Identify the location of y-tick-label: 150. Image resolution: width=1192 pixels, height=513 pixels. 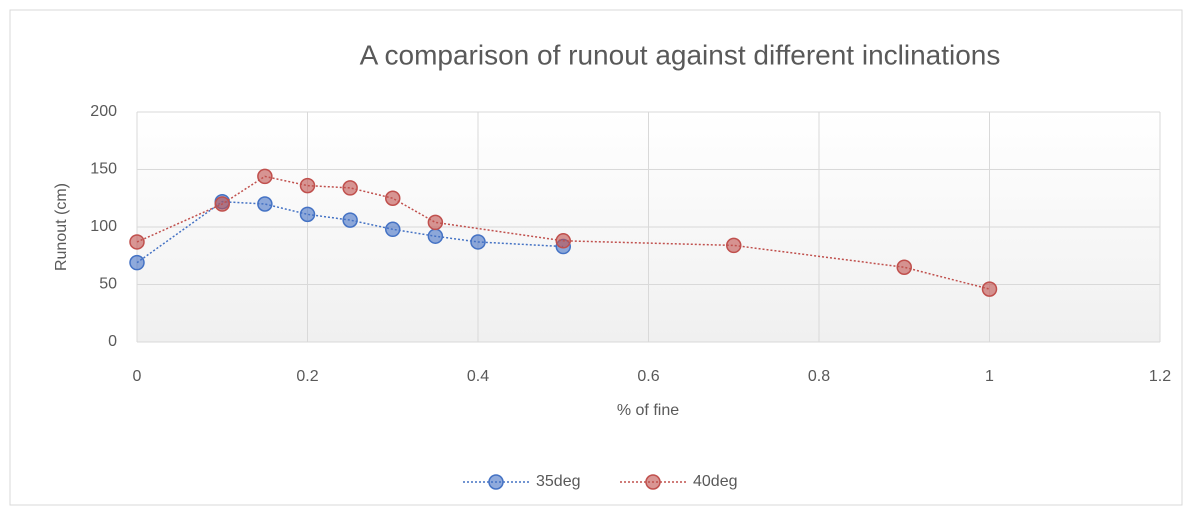
(103, 169).